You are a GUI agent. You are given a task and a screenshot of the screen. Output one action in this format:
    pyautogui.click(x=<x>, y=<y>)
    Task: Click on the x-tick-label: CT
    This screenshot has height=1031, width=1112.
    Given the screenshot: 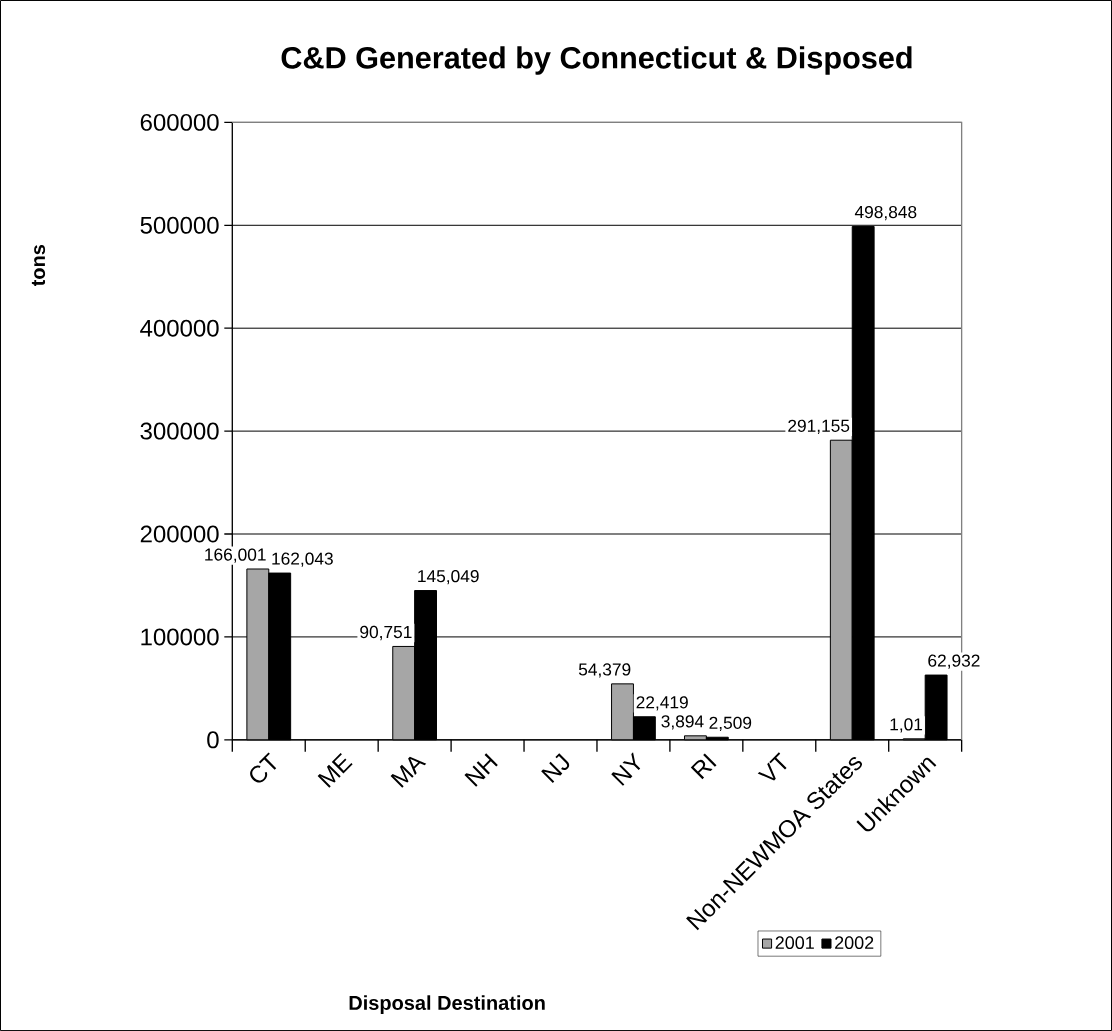 What is the action you would take?
    pyautogui.click(x=263, y=767)
    